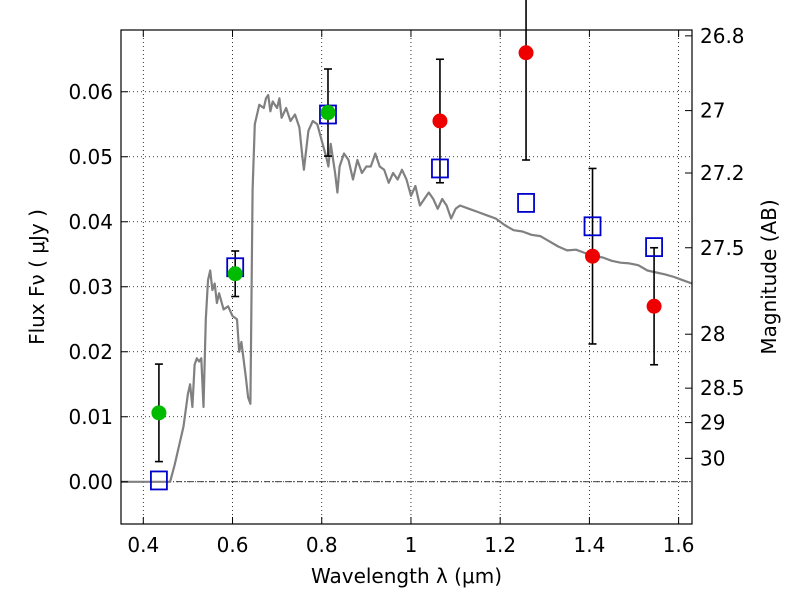 The height and width of the screenshot is (600, 800). I want to click on y-axis-label: Flux Fν ( μJy ), so click(37, 277).